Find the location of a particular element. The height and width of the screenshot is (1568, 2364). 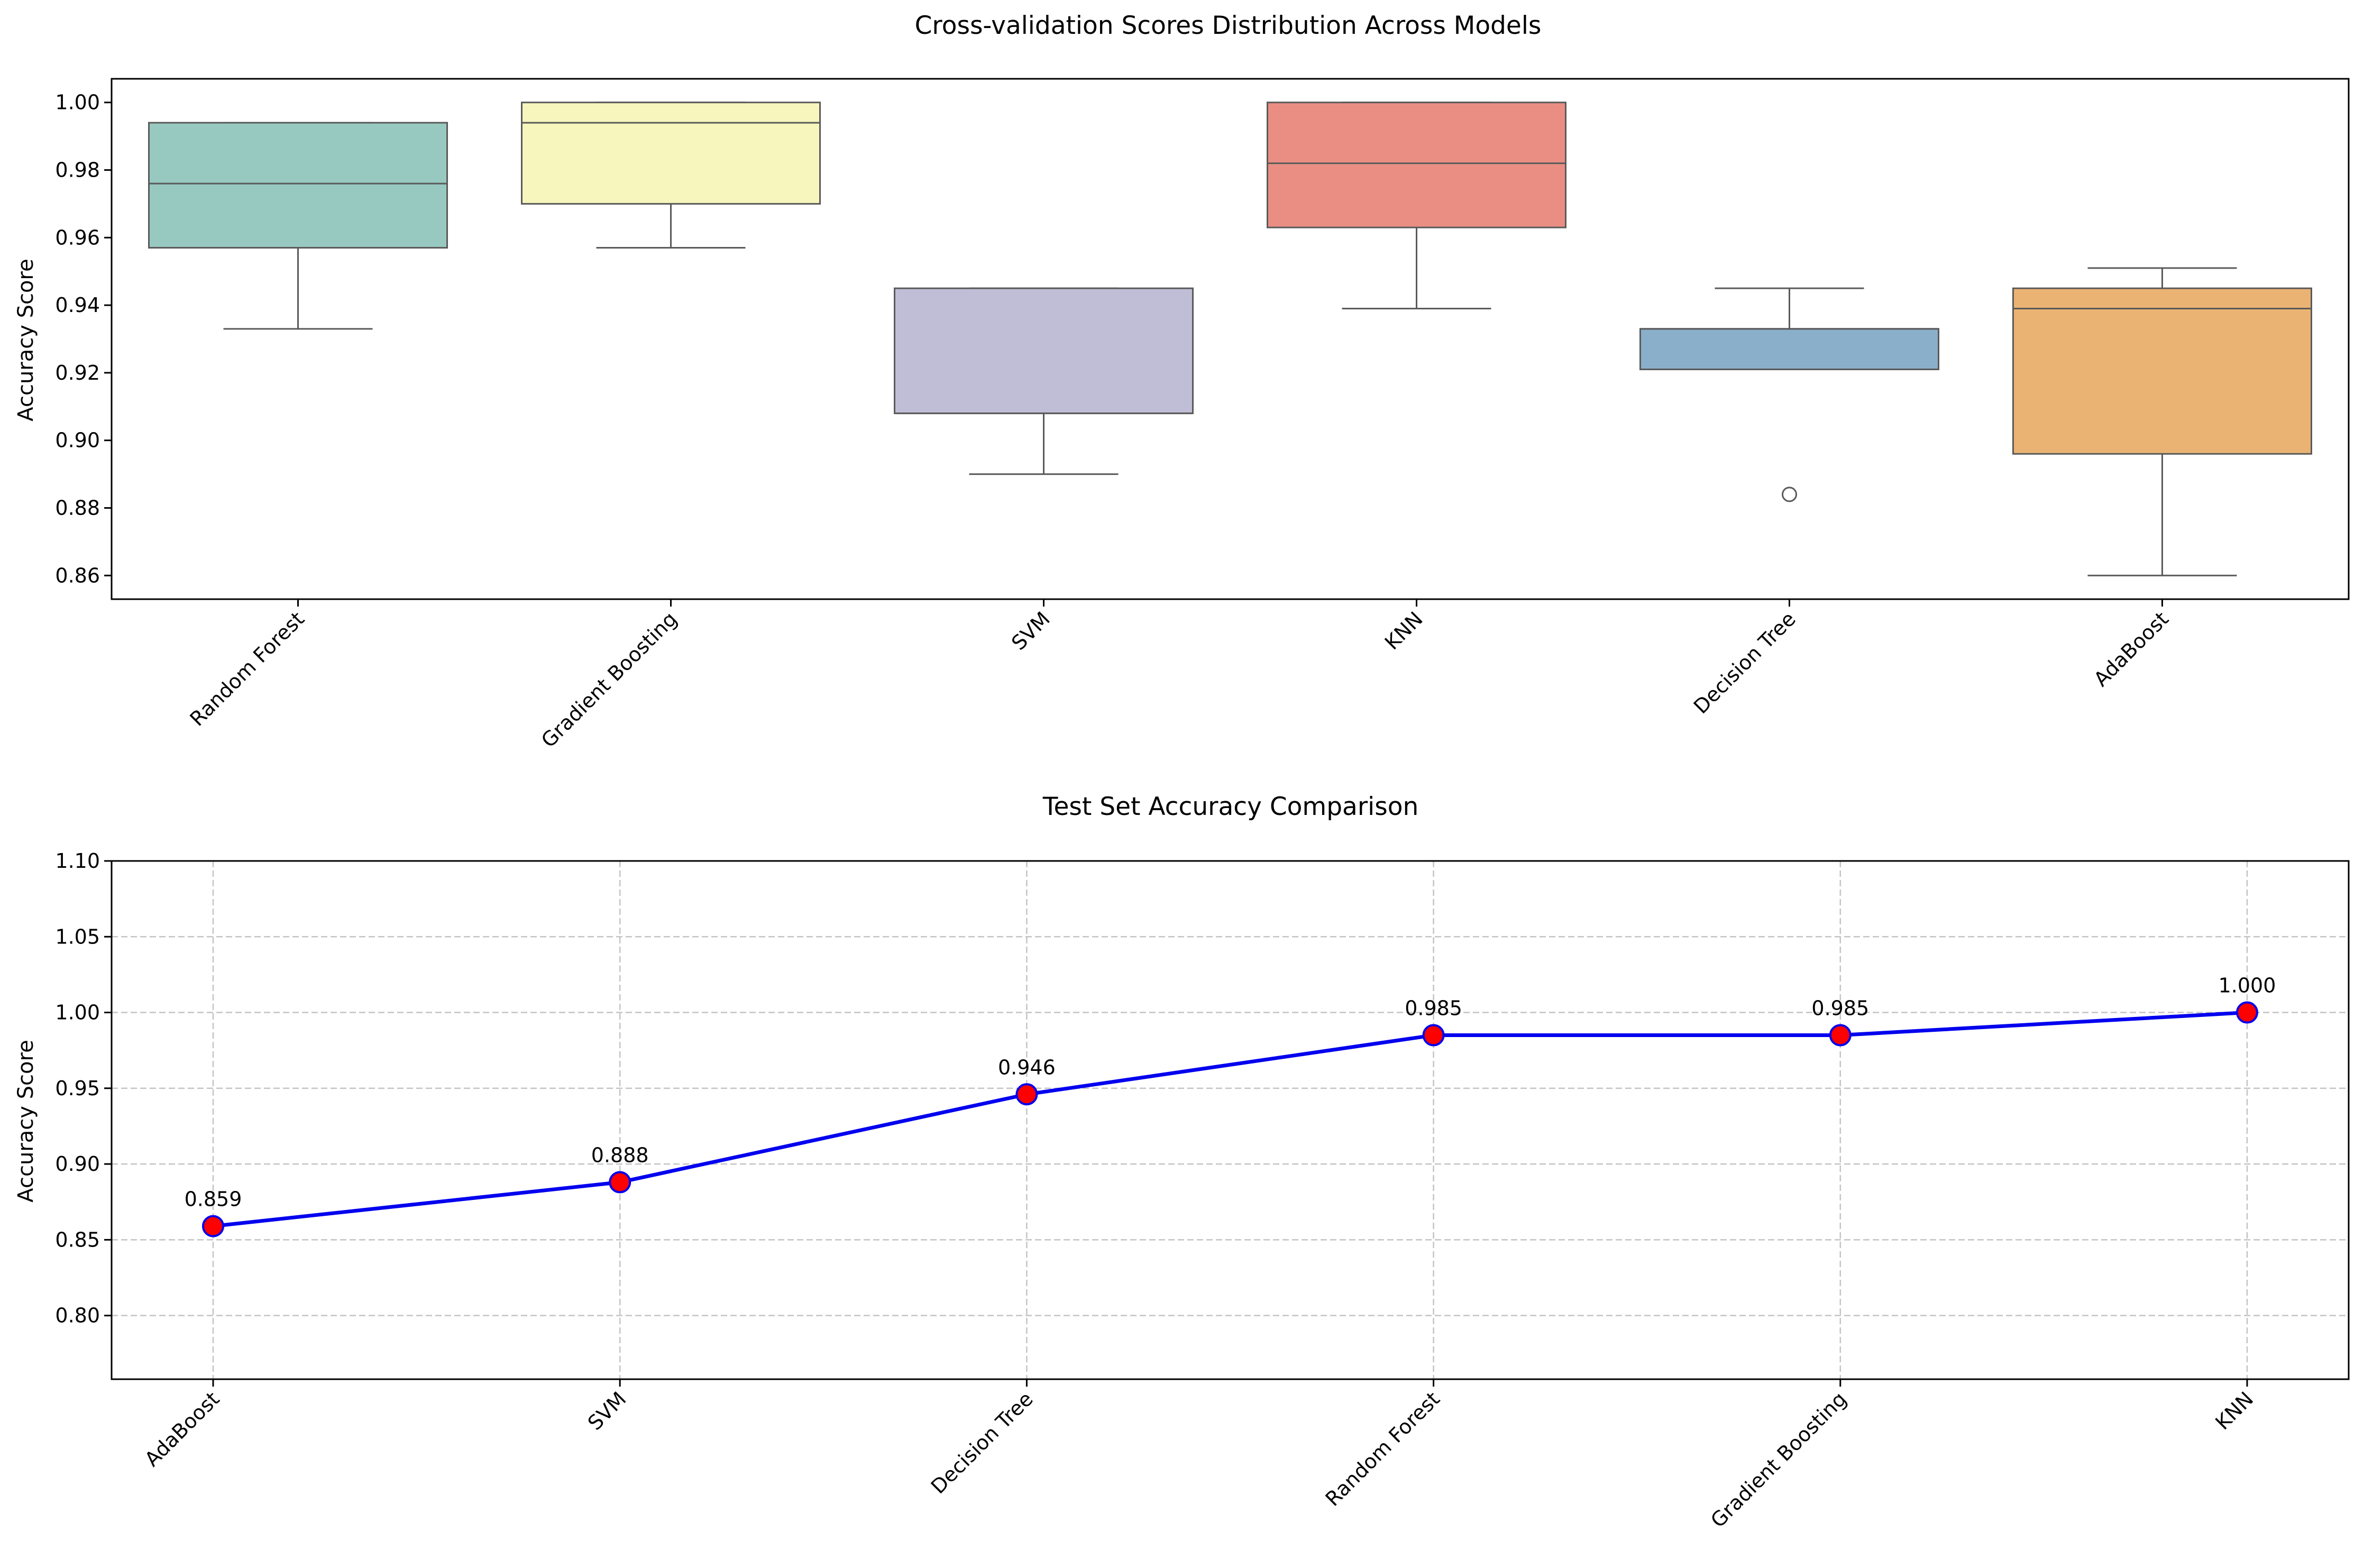

series-point-gradient-boosting is located at coordinates (1840, 1035).